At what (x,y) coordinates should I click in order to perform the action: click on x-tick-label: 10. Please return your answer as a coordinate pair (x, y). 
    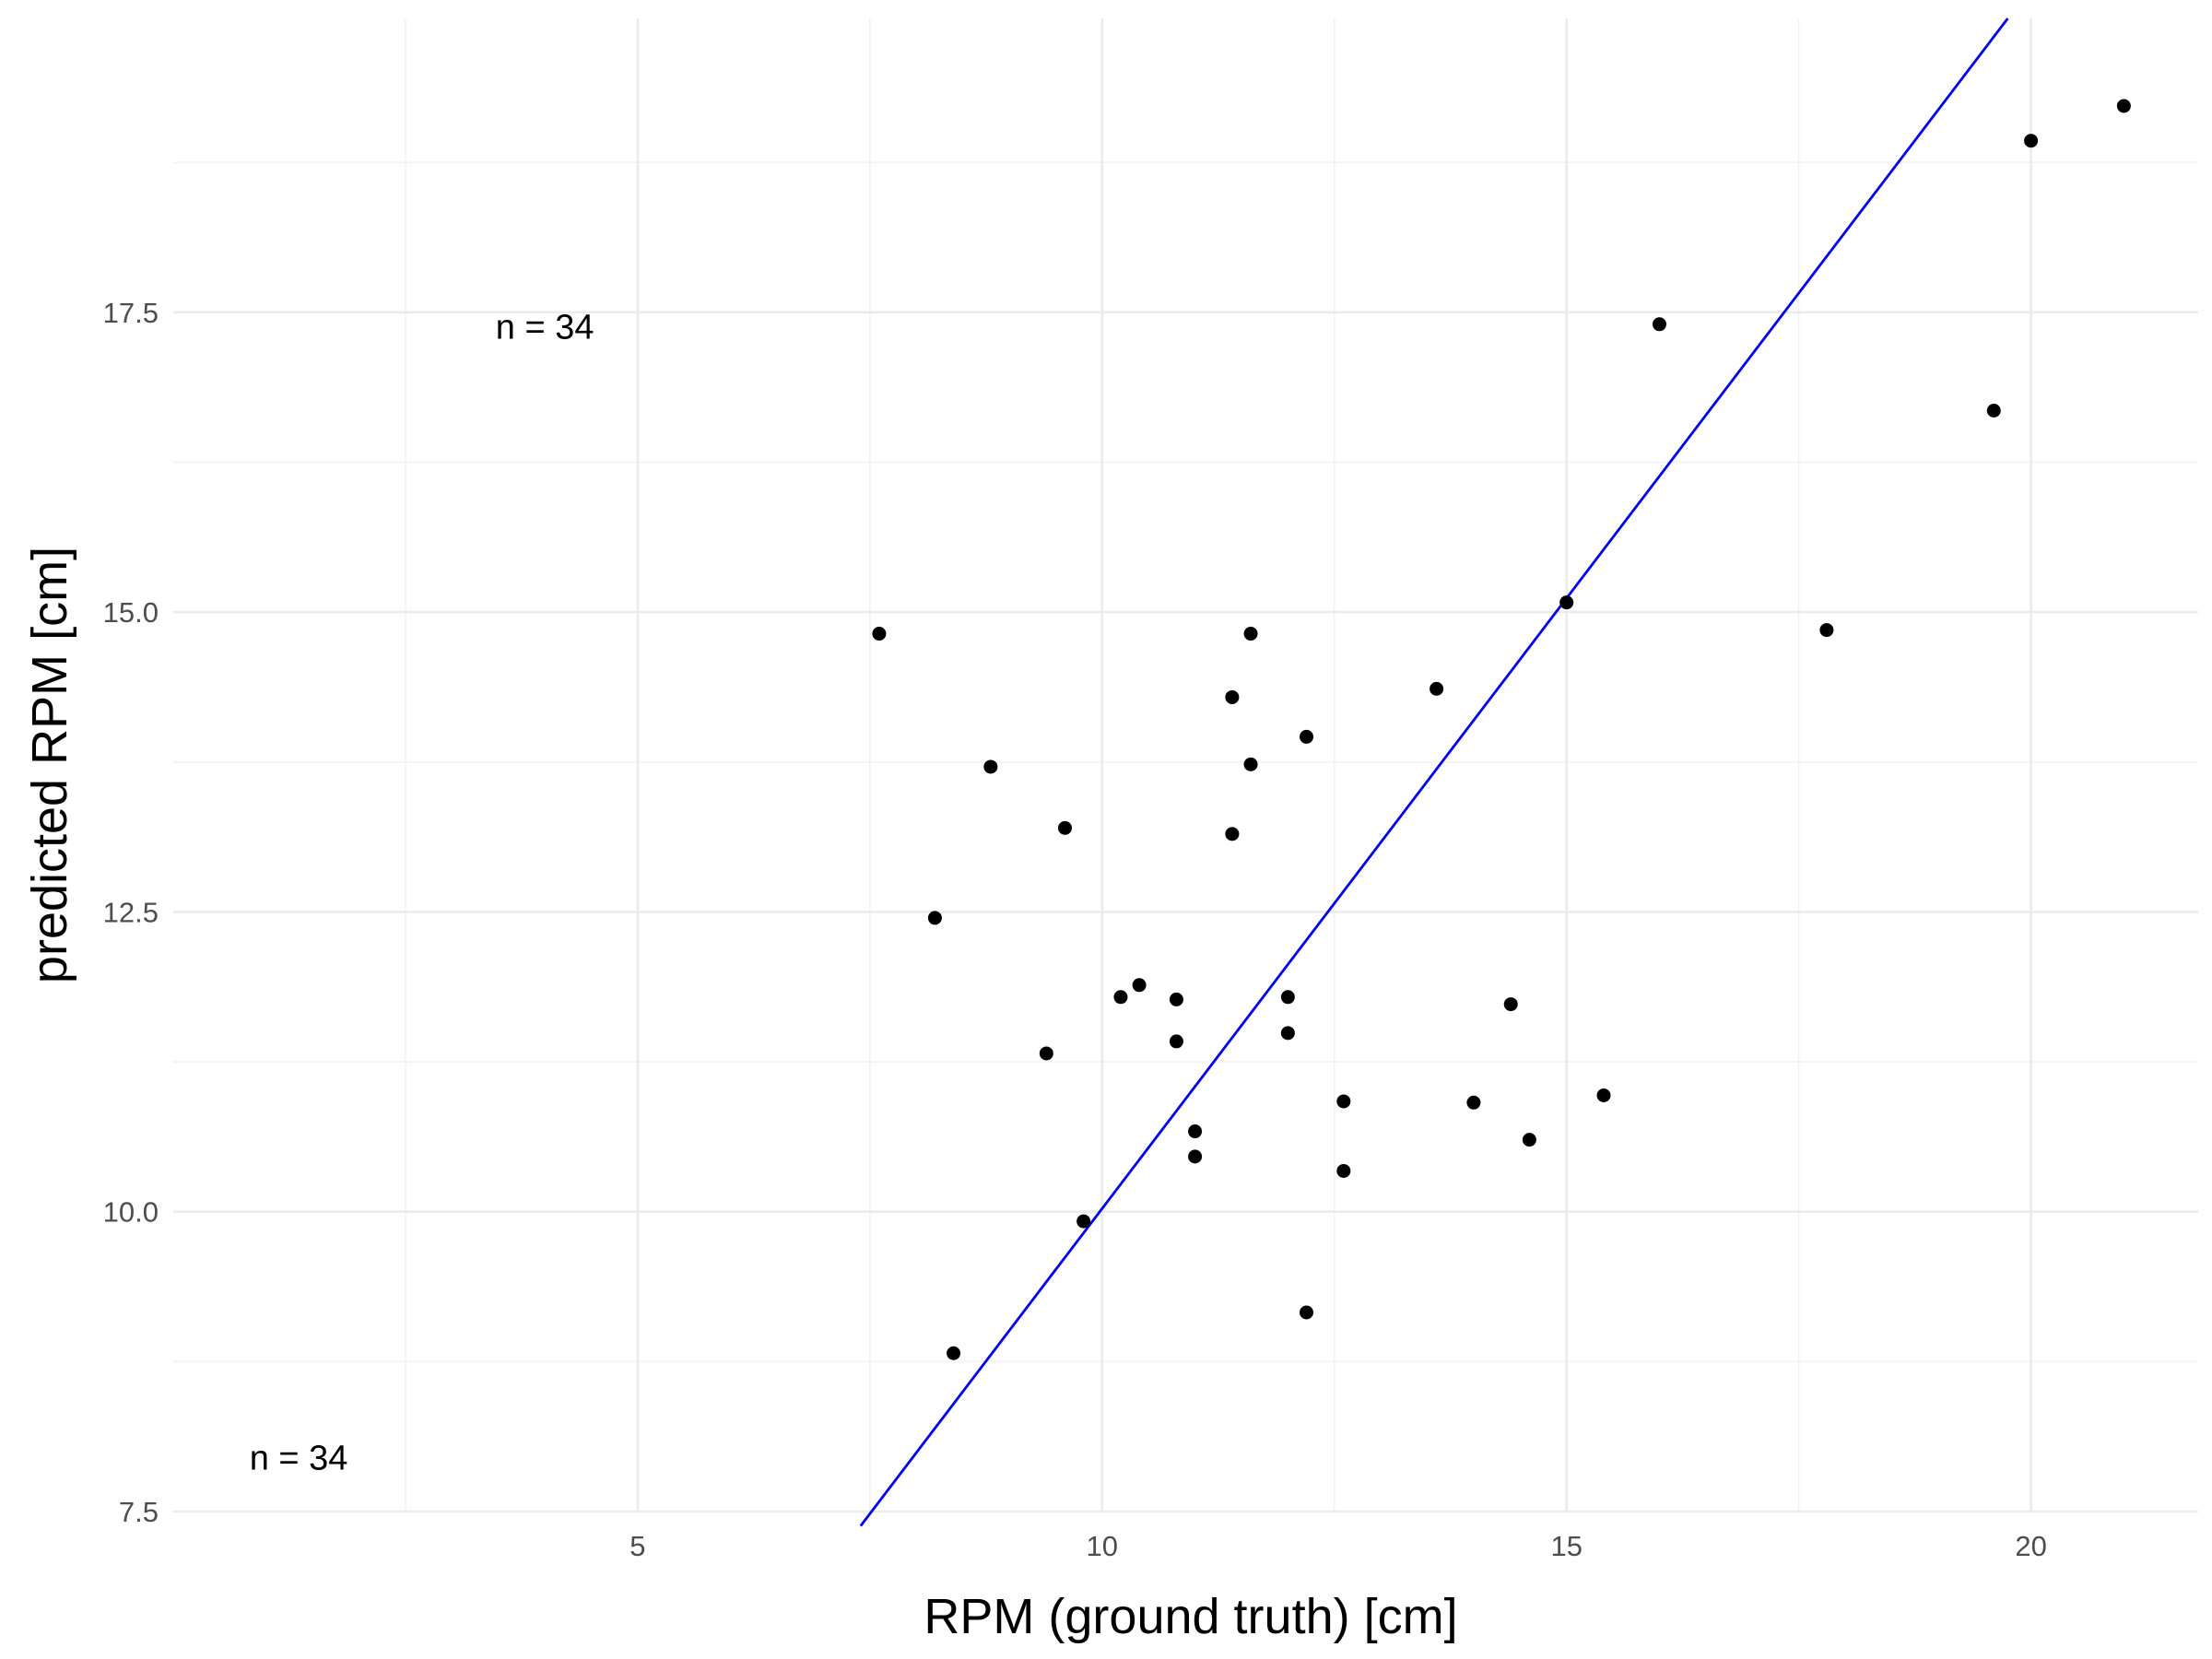
    Looking at the image, I should click on (1102, 1546).